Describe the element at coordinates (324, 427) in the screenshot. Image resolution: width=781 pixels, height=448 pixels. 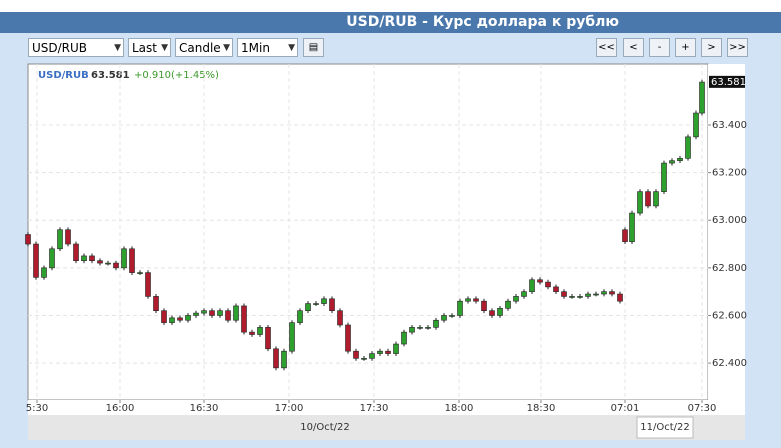
I see `date-label: 10/Oct/22` at that location.